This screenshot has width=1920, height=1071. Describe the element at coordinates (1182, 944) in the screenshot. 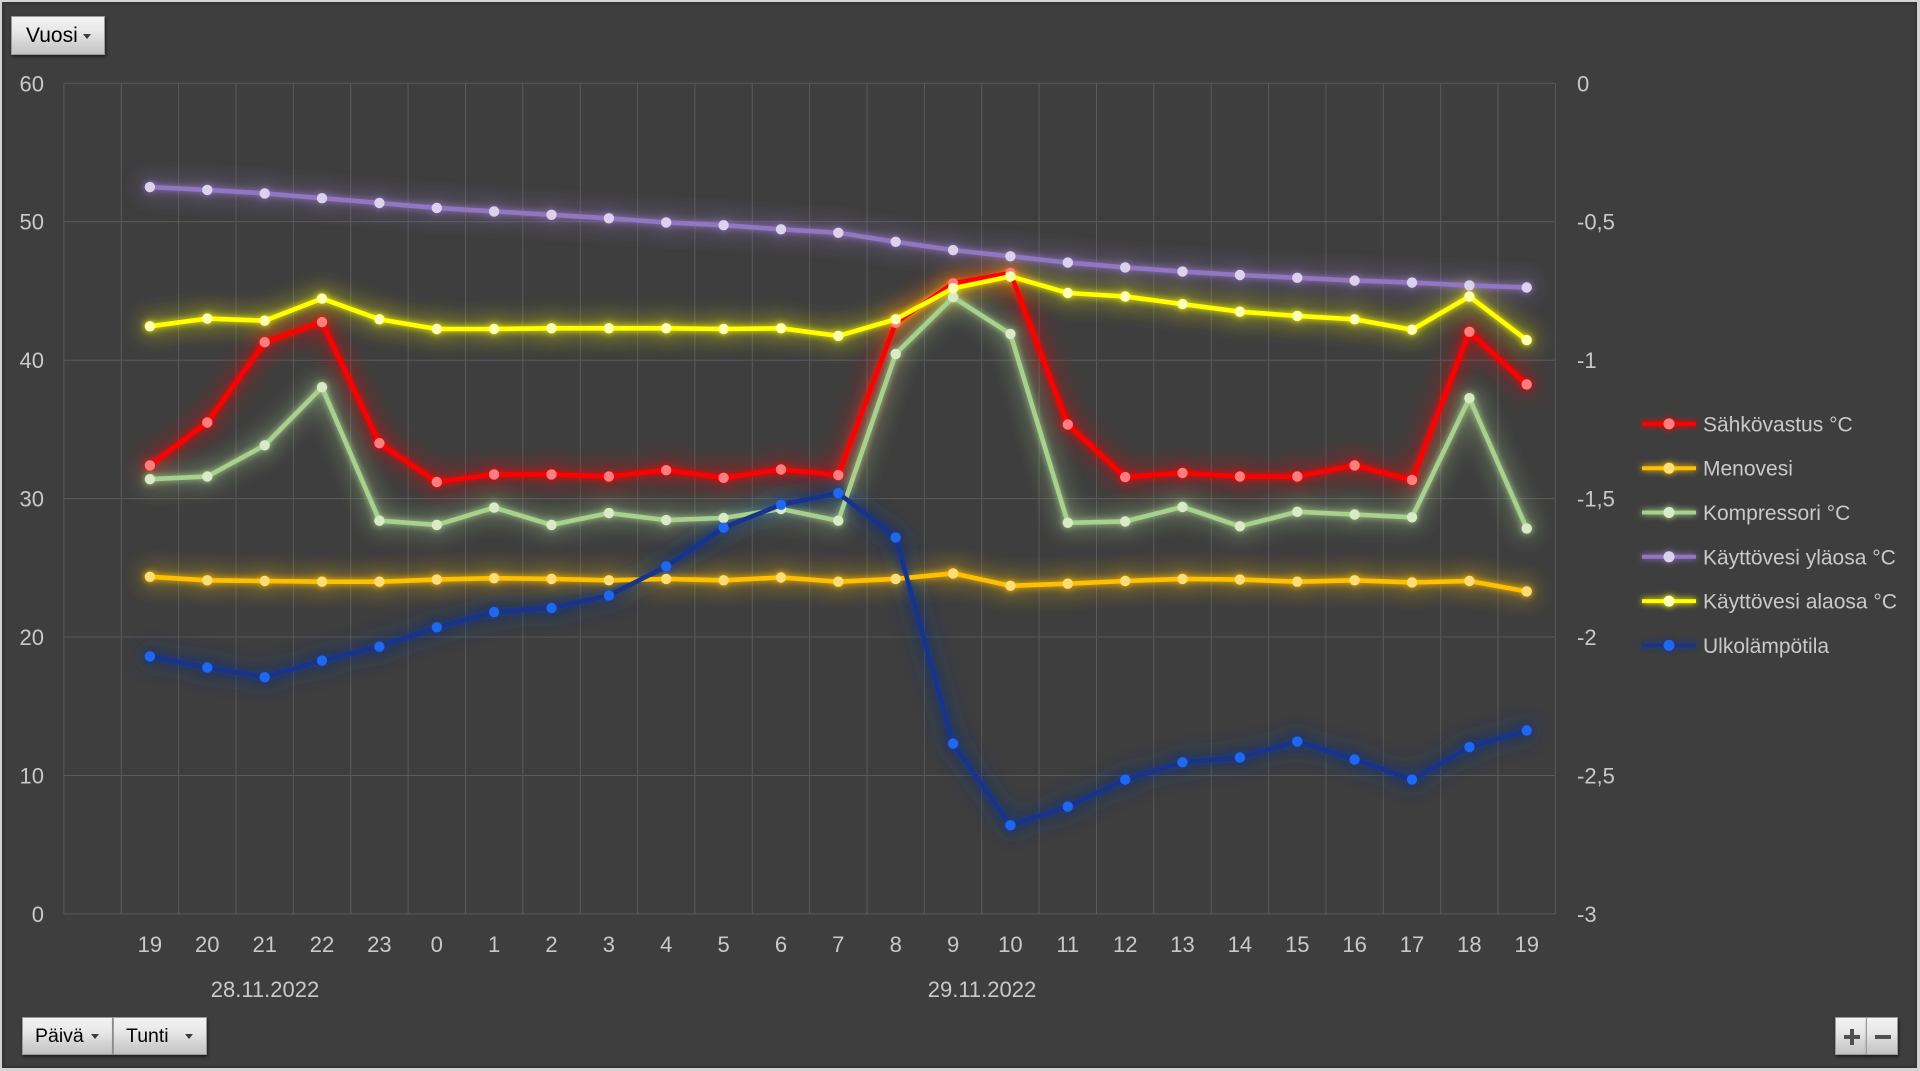

I see `svg-text: 13` at that location.